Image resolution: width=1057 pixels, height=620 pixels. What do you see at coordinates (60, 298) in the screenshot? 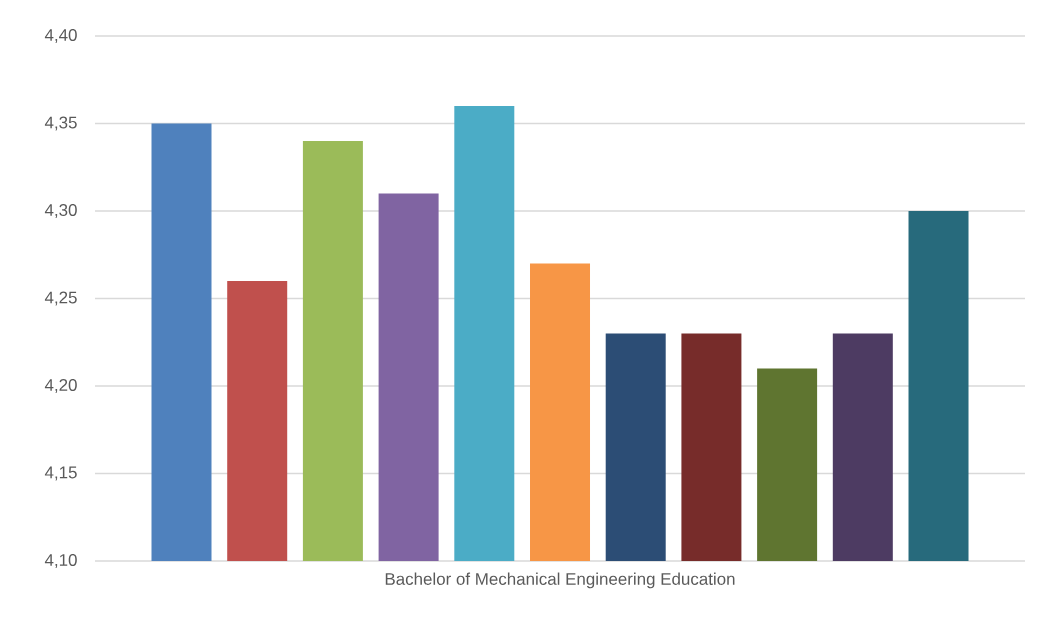
I see `y-tick-label: 4,25` at bounding box center [60, 298].